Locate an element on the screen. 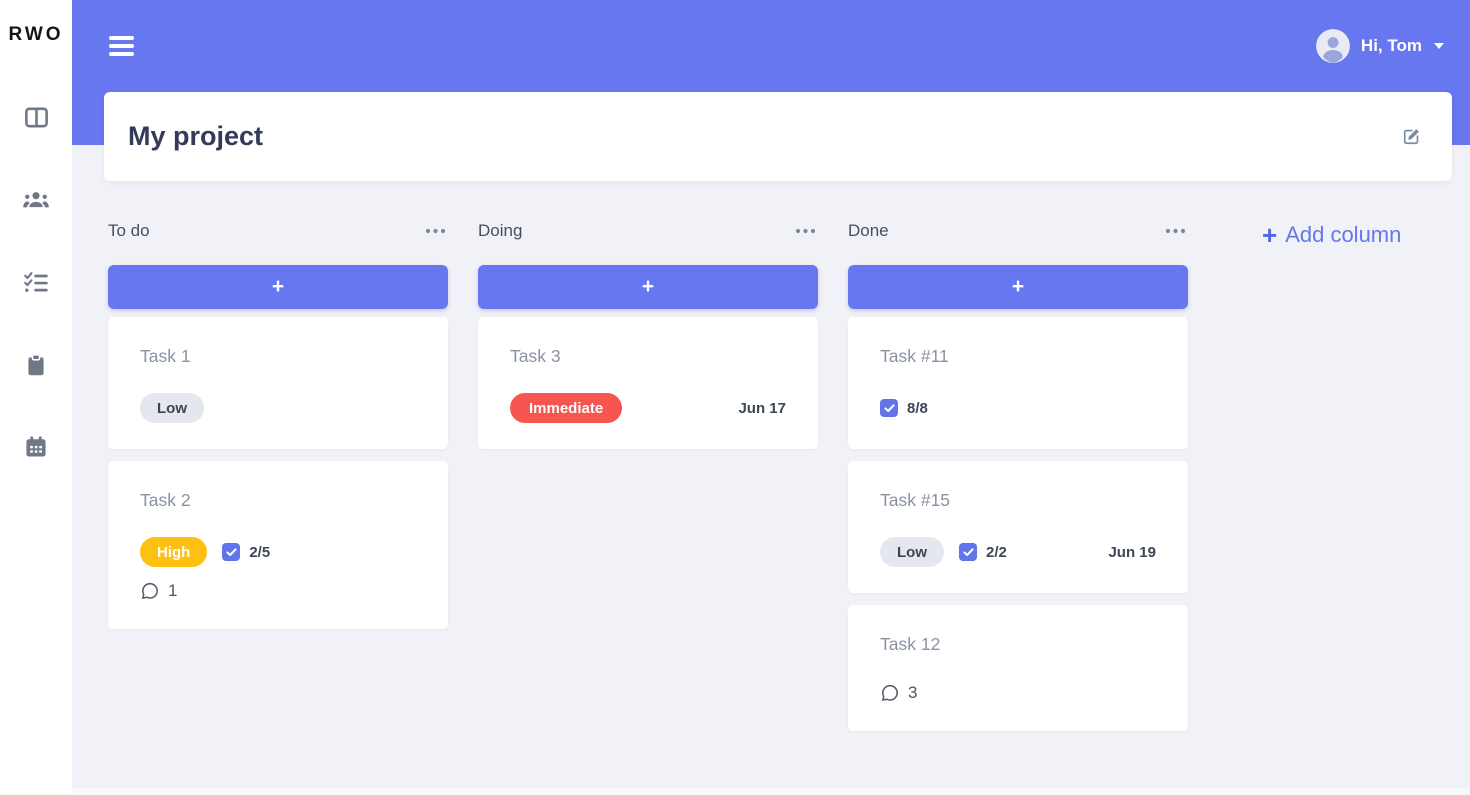 The width and height of the screenshot is (1470, 795). card-meta-row: High 2/5 is located at coordinates (278, 552).